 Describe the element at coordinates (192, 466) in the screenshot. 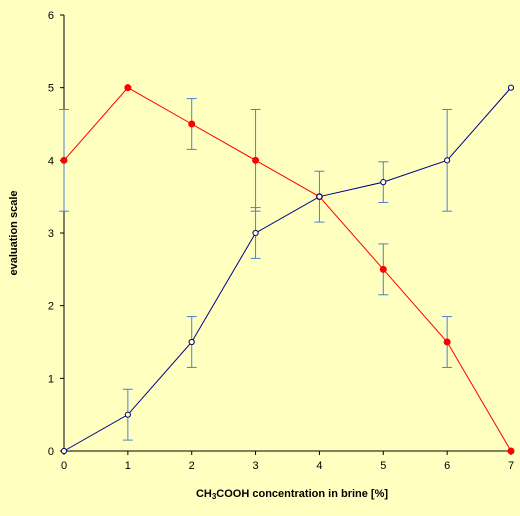

I see `x-tick-label: 2` at that location.